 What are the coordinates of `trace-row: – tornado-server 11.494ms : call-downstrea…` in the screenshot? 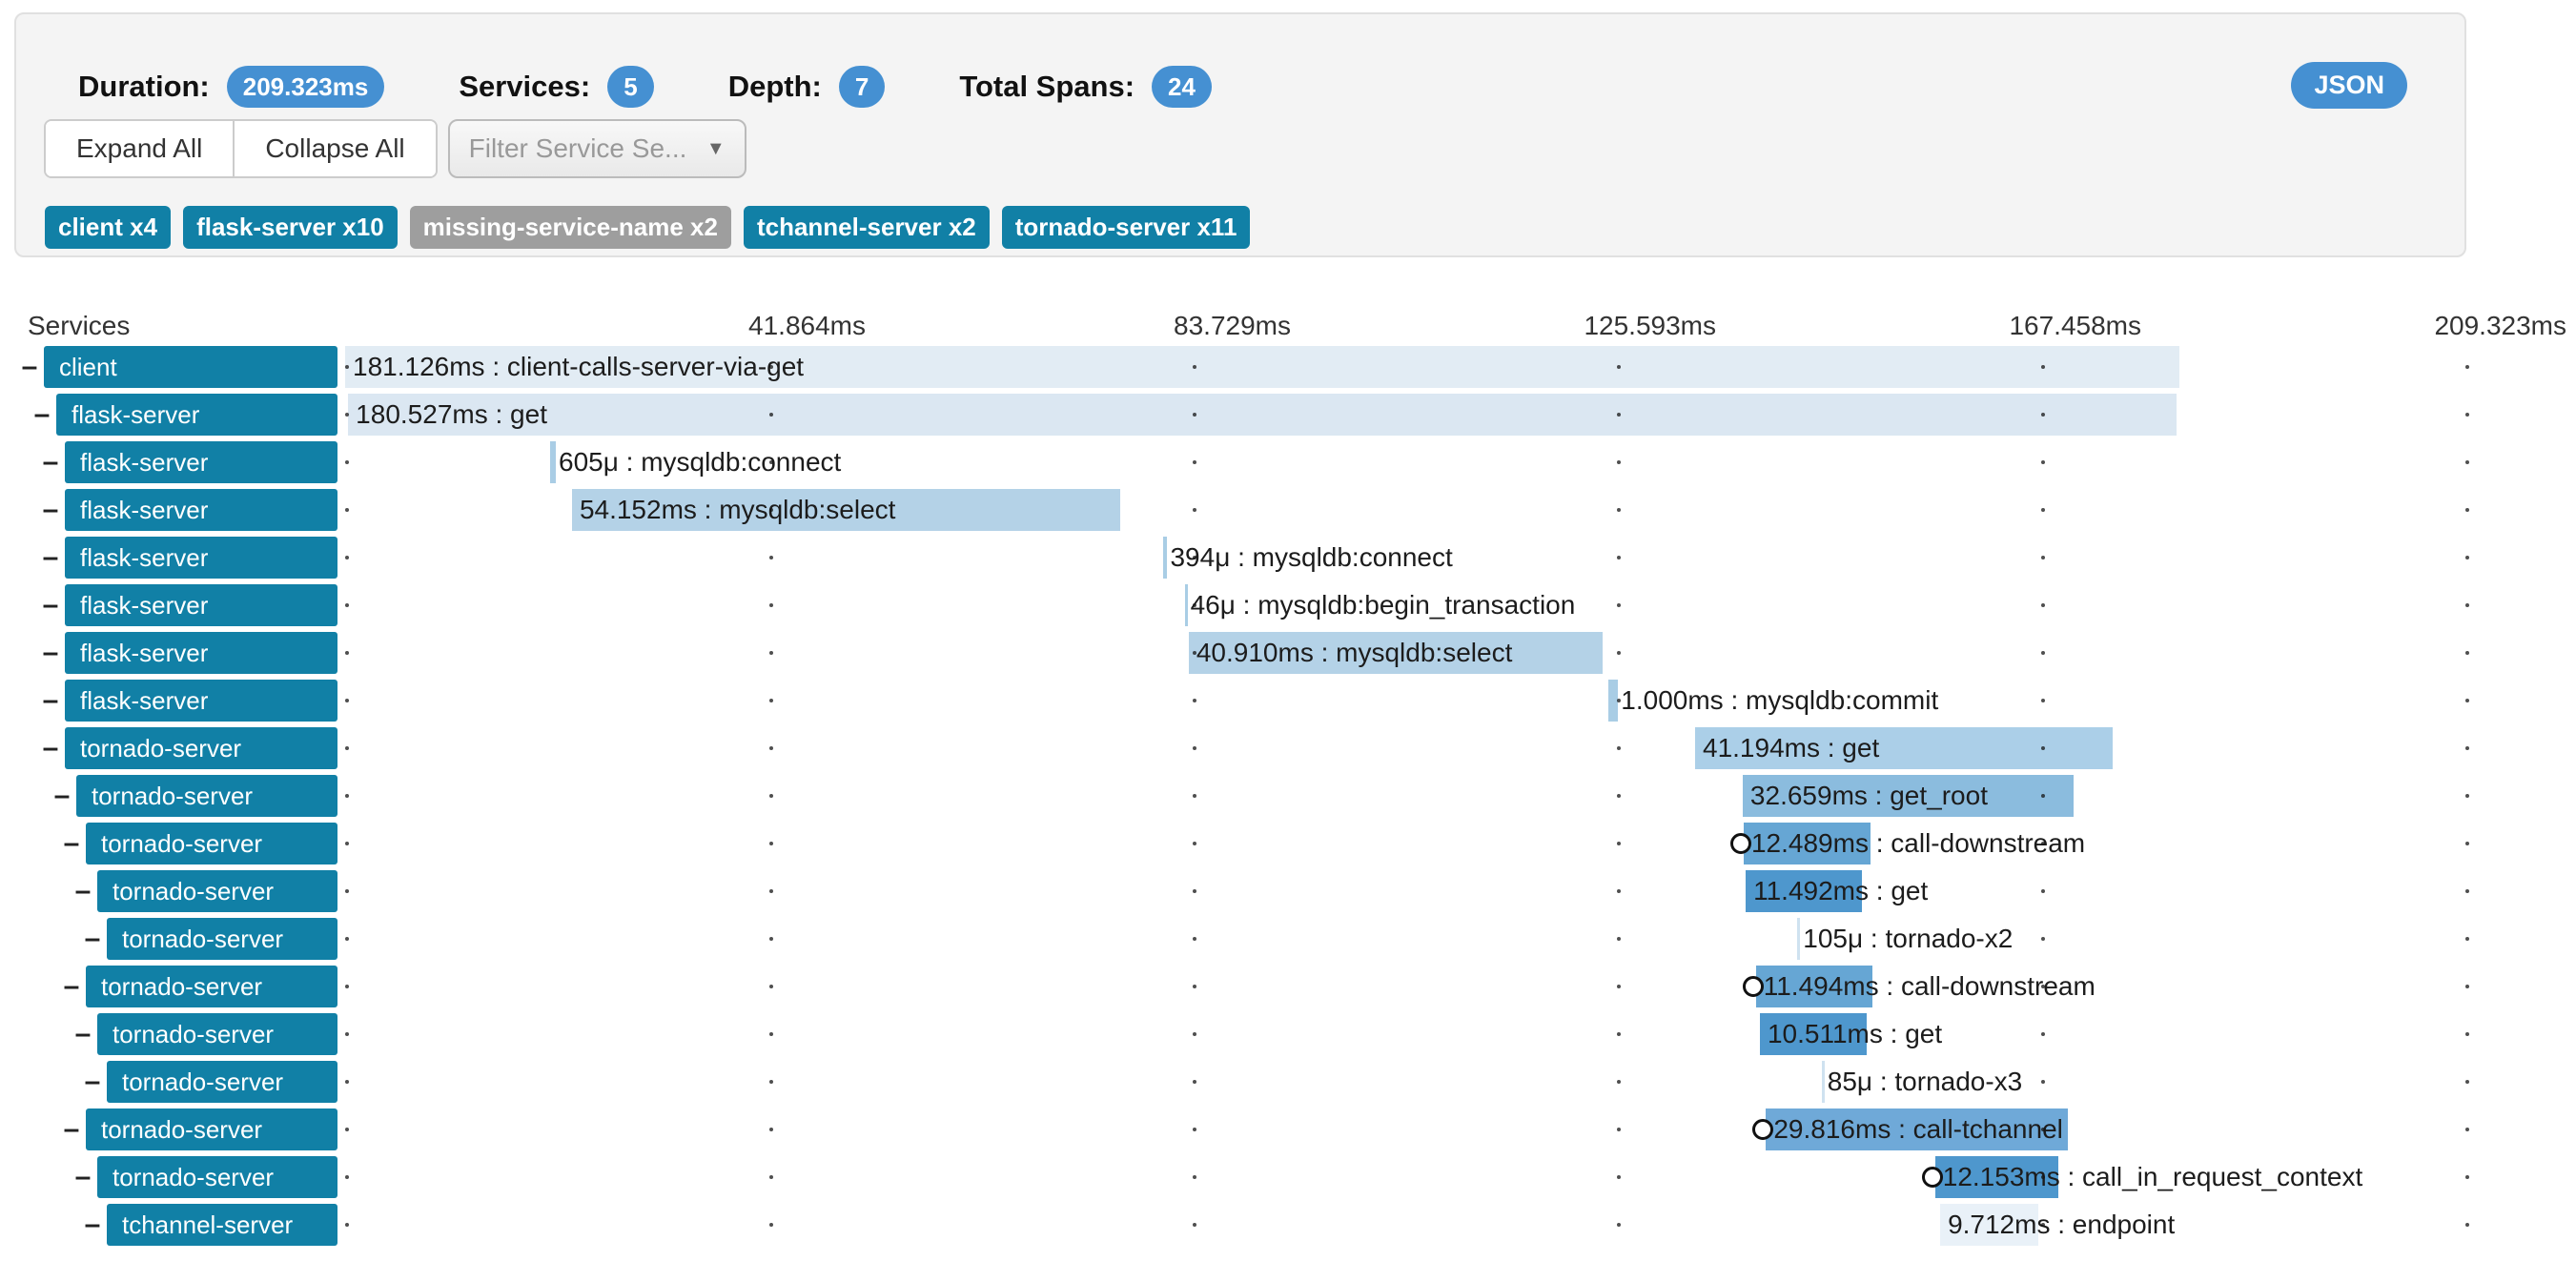 It's located at (1288, 987).